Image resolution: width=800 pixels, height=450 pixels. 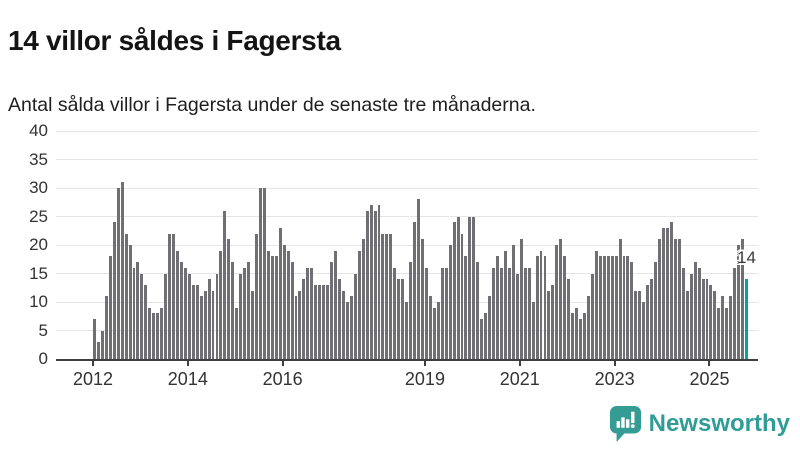 I want to click on y-axis-tick-label: 20, so click(x=38, y=244).